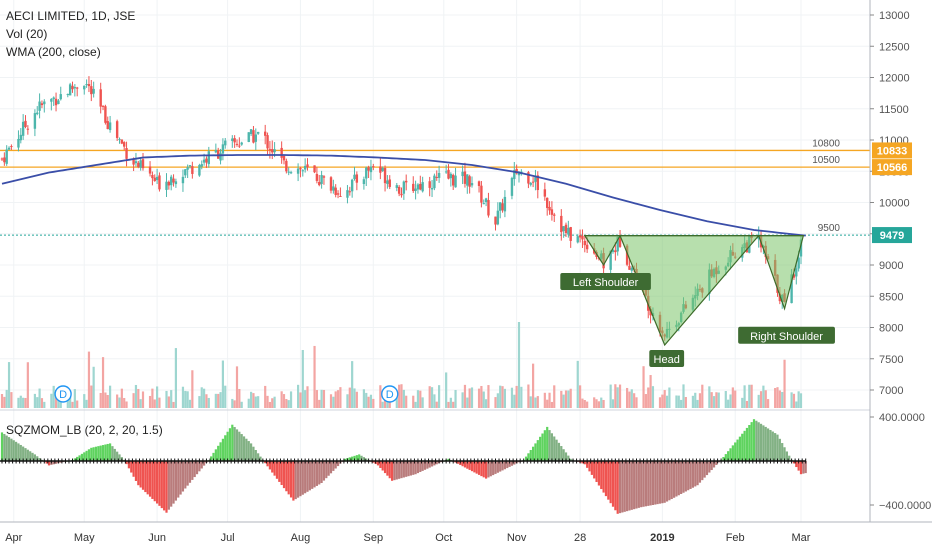 Image resolution: width=932 pixels, height=550 pixels. What do you see at coordinates (63, 394) in the screenshot?
I see `dividend-marker` at bounding box center [63, 394].